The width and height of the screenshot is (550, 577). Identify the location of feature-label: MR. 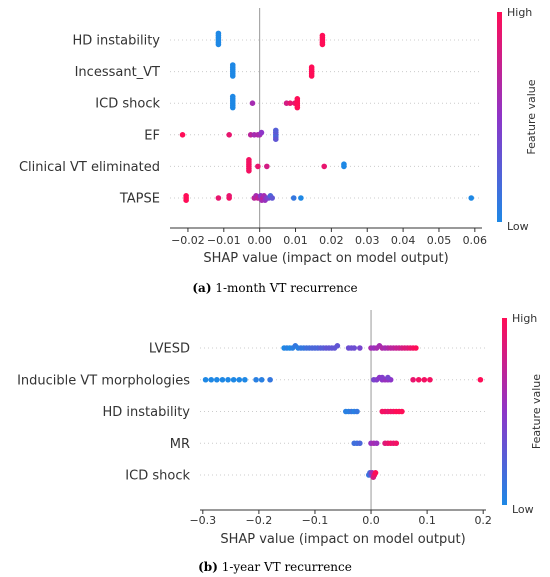
(180, 444).